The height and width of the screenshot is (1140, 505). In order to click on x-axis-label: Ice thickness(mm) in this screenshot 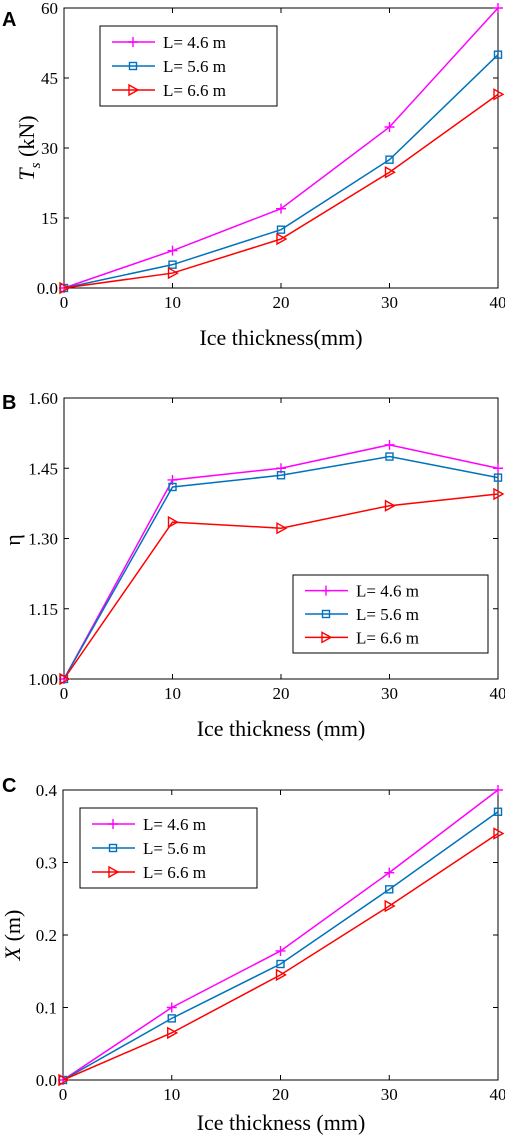, I will do `click(280, 337)`.